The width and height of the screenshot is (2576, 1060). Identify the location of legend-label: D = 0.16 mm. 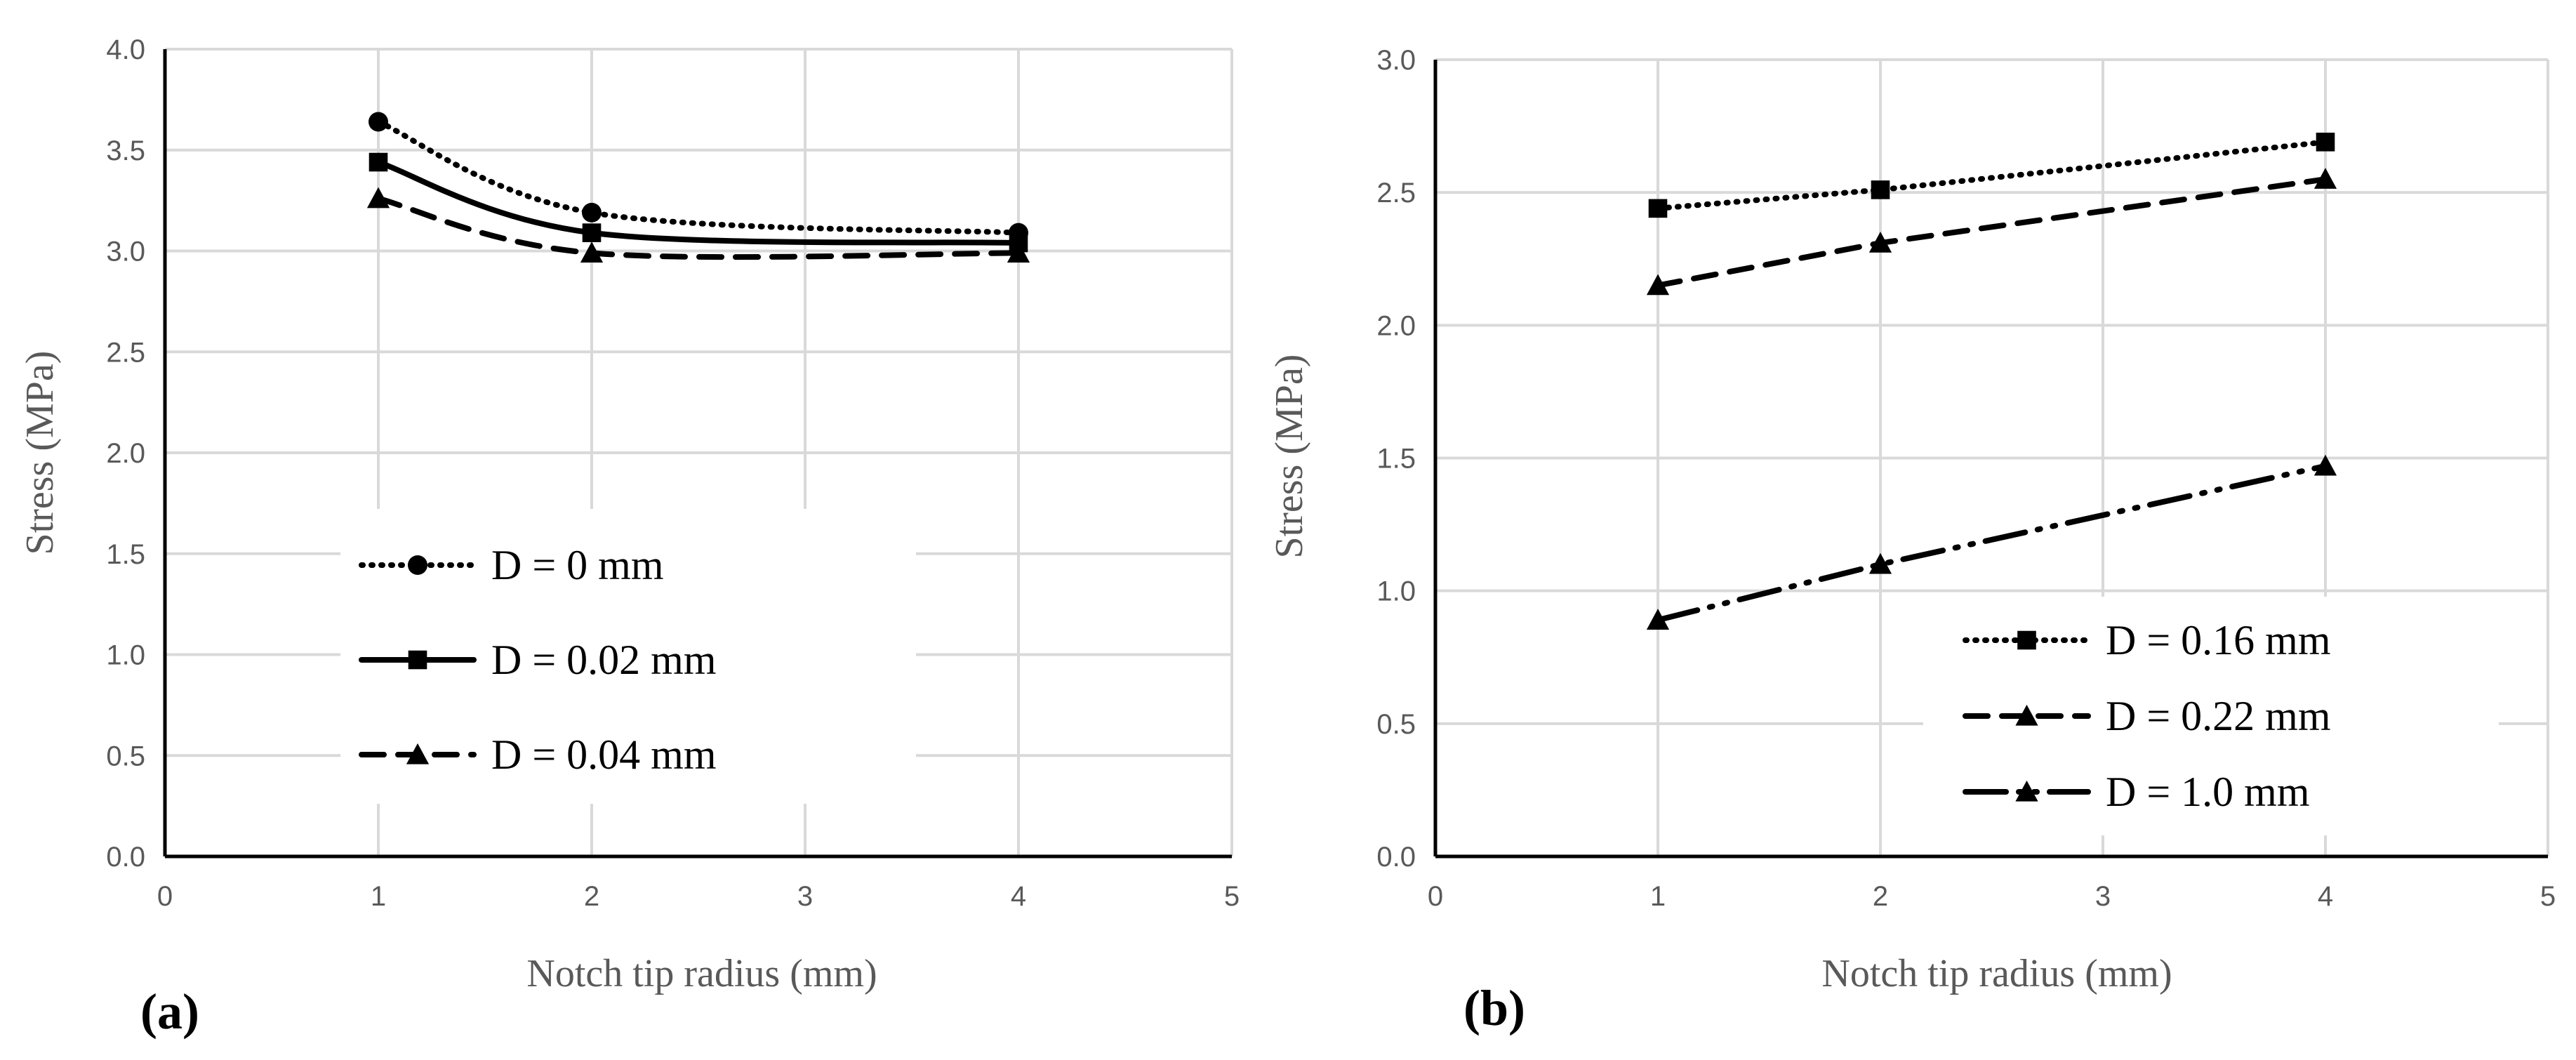
(2219, 640).